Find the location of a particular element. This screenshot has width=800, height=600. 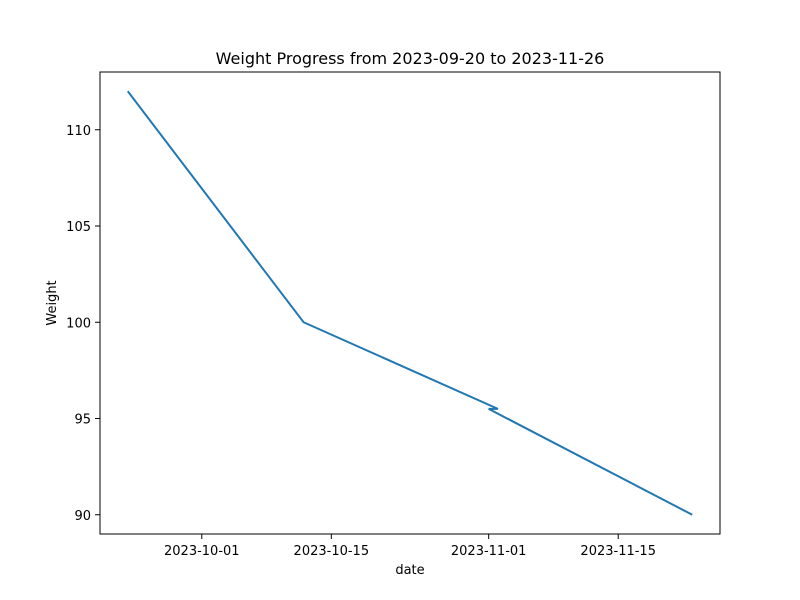

y-tick-label: 90 is located at coordinates (82, 516).